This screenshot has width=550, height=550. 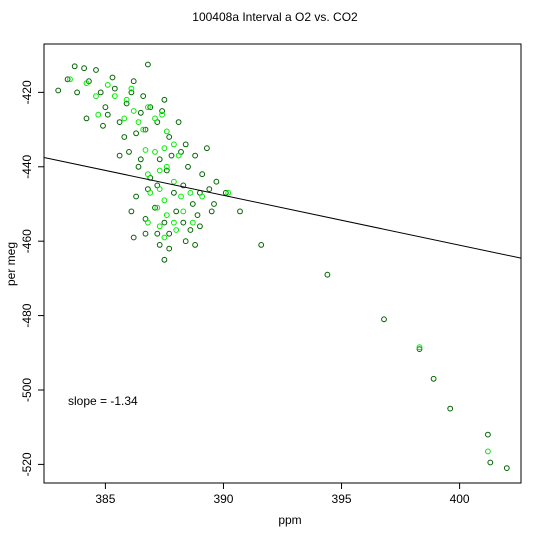 What do you see at coordinates (275, 17) in the screenshot?
I see `chart-title: 100408a Interval a O2 vs. CO2` at bounding box center [275, 17].